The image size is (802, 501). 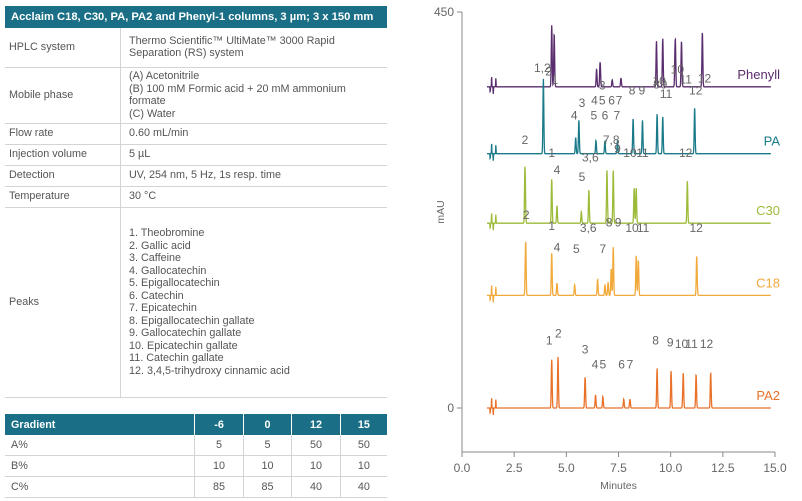 What do you see at coordinates (253, 155) in the screenshot?
I see `condition-value: 5 µL` at bounding box center [253, 155].